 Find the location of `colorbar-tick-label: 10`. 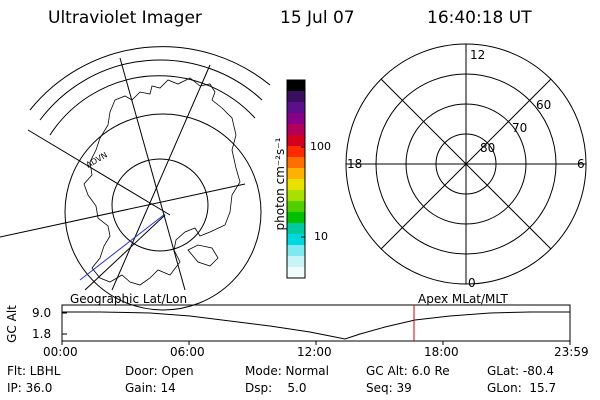

colorbar-tick-label: 10 is located at coordinates (321, 236).